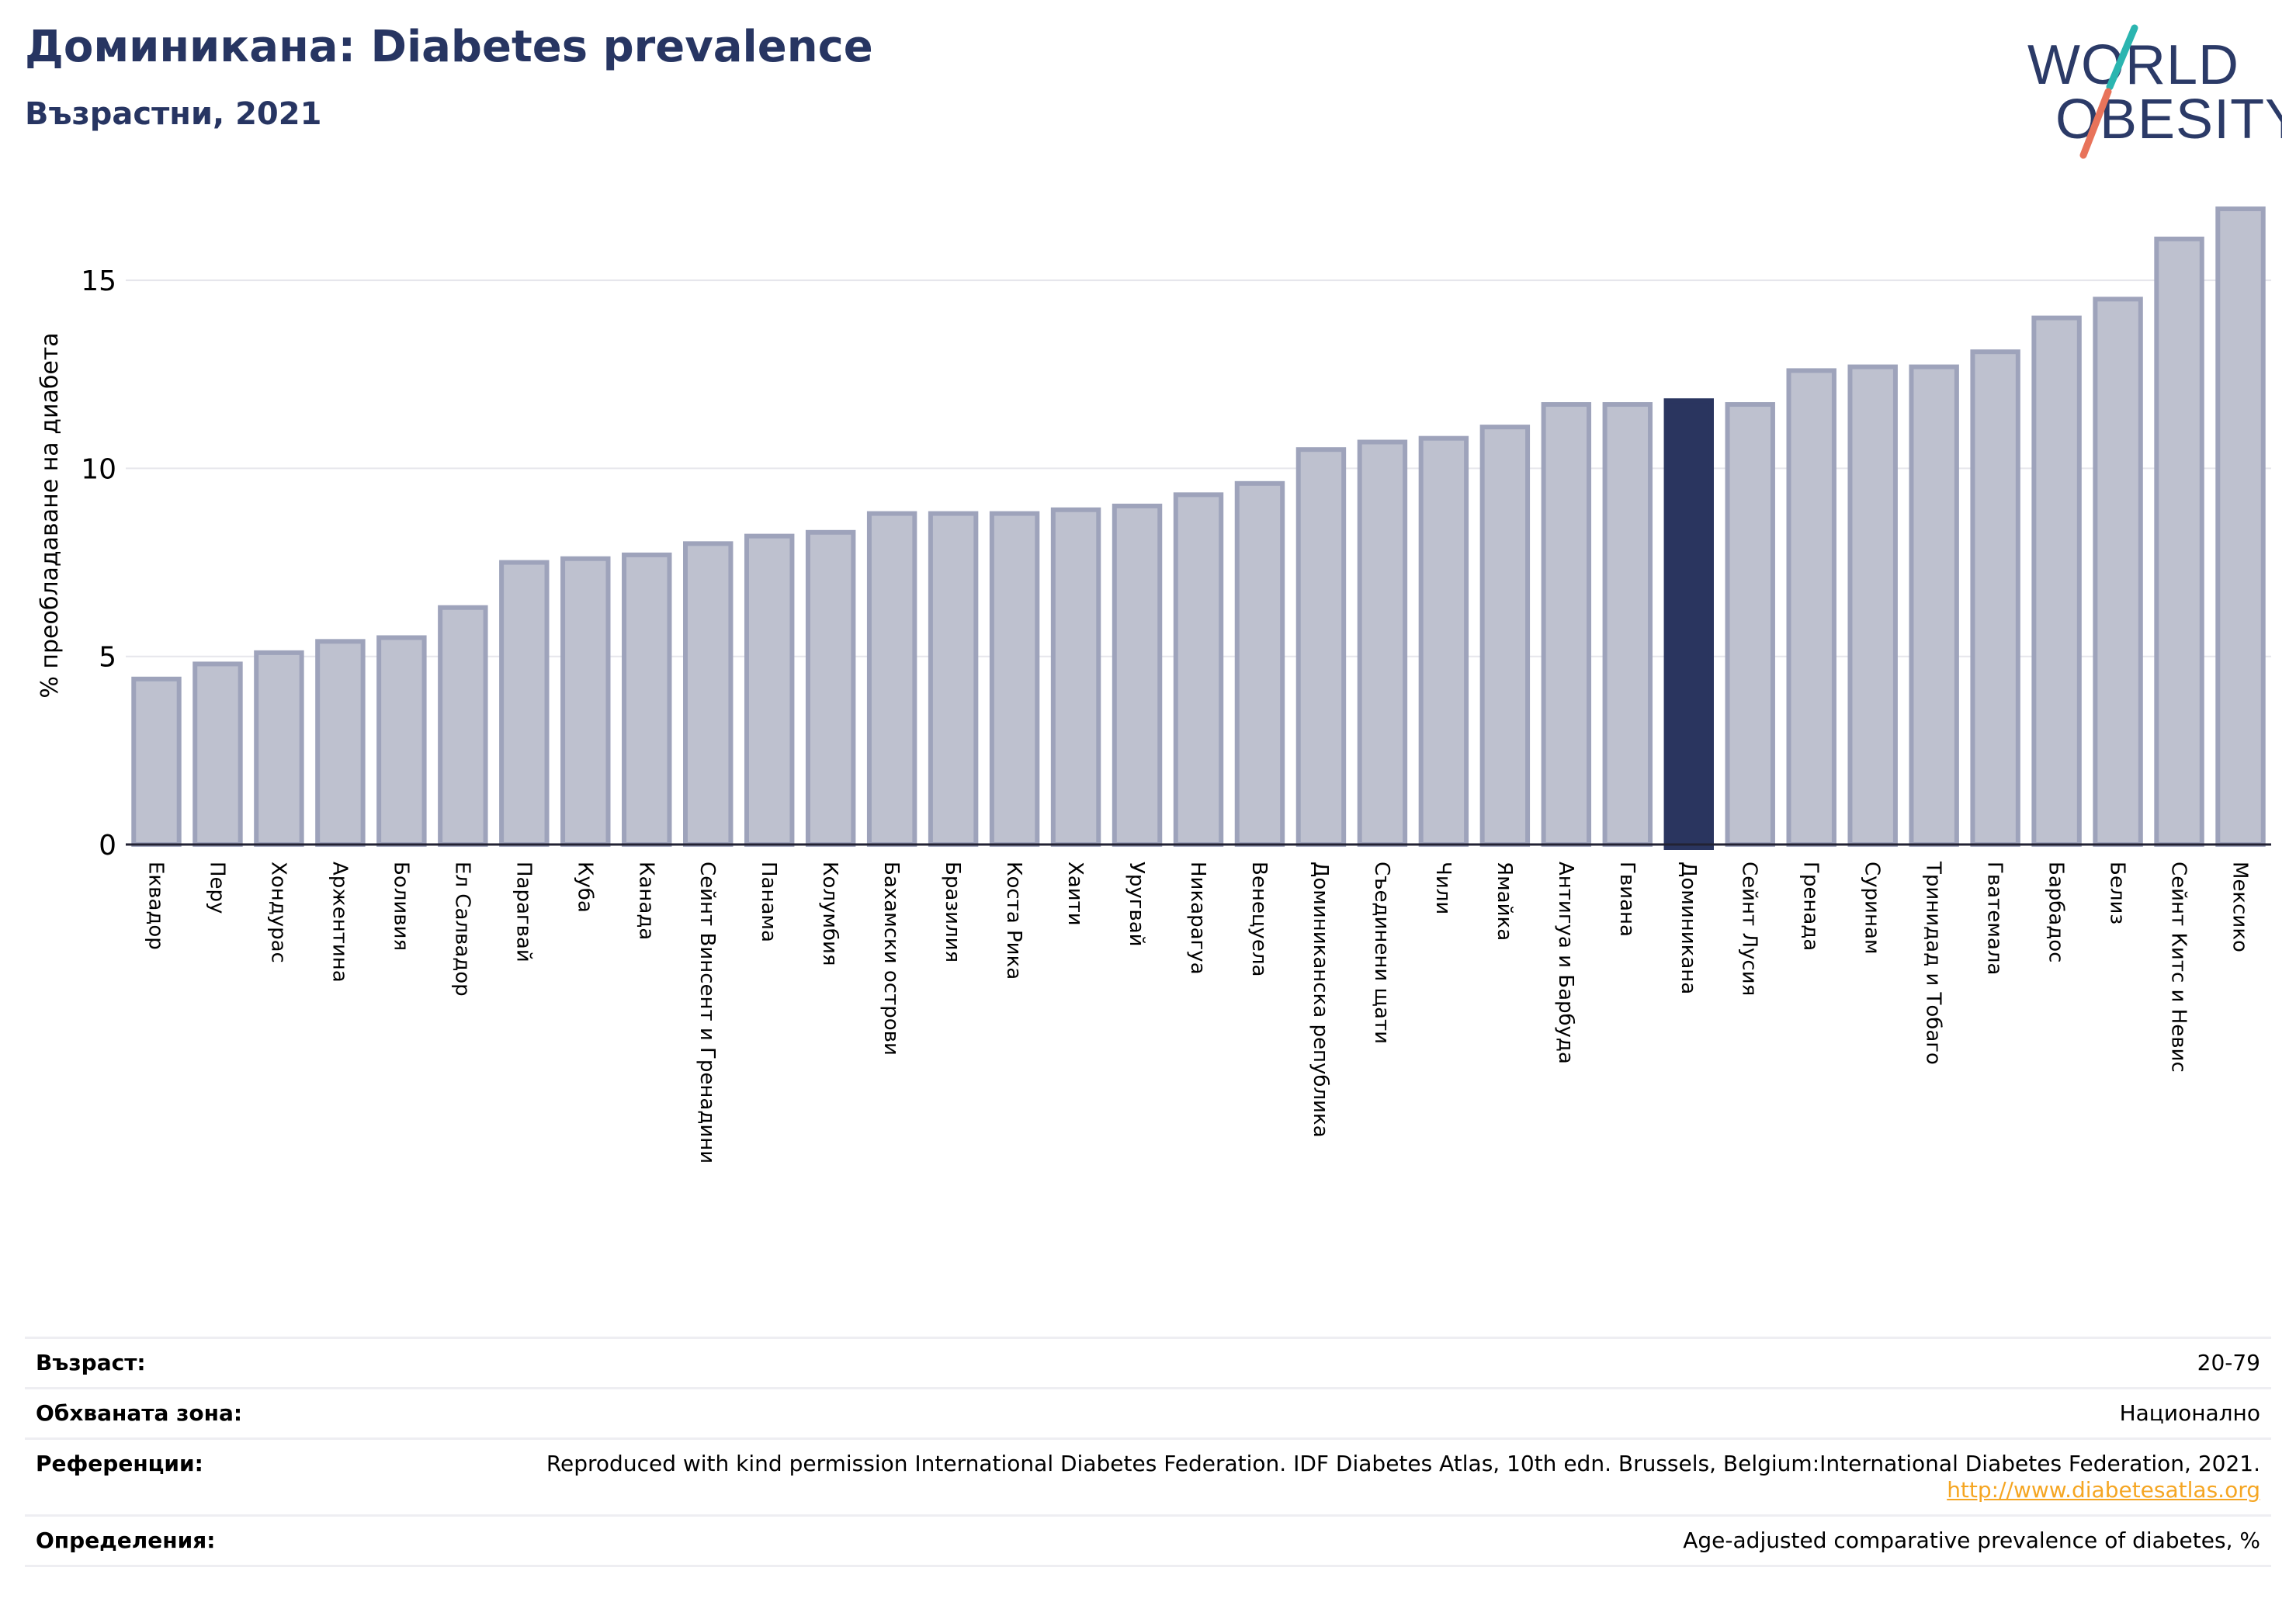  What do you see at coordinates (645, 901) in the screenshot?
I see `x-tick-label: Канада` at bounding box center [645, 901].